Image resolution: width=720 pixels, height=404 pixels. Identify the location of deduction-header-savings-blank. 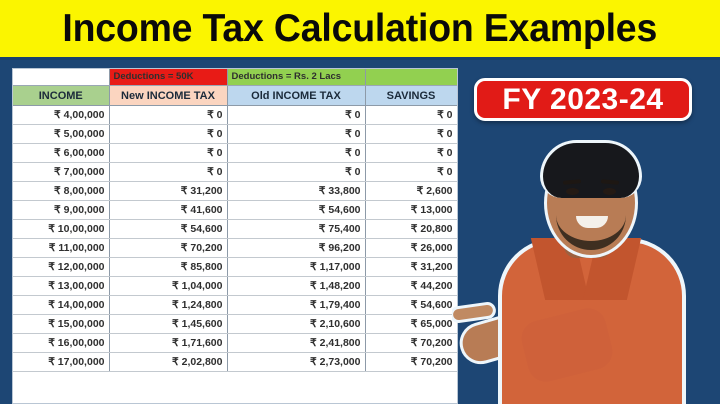
(411, 77).